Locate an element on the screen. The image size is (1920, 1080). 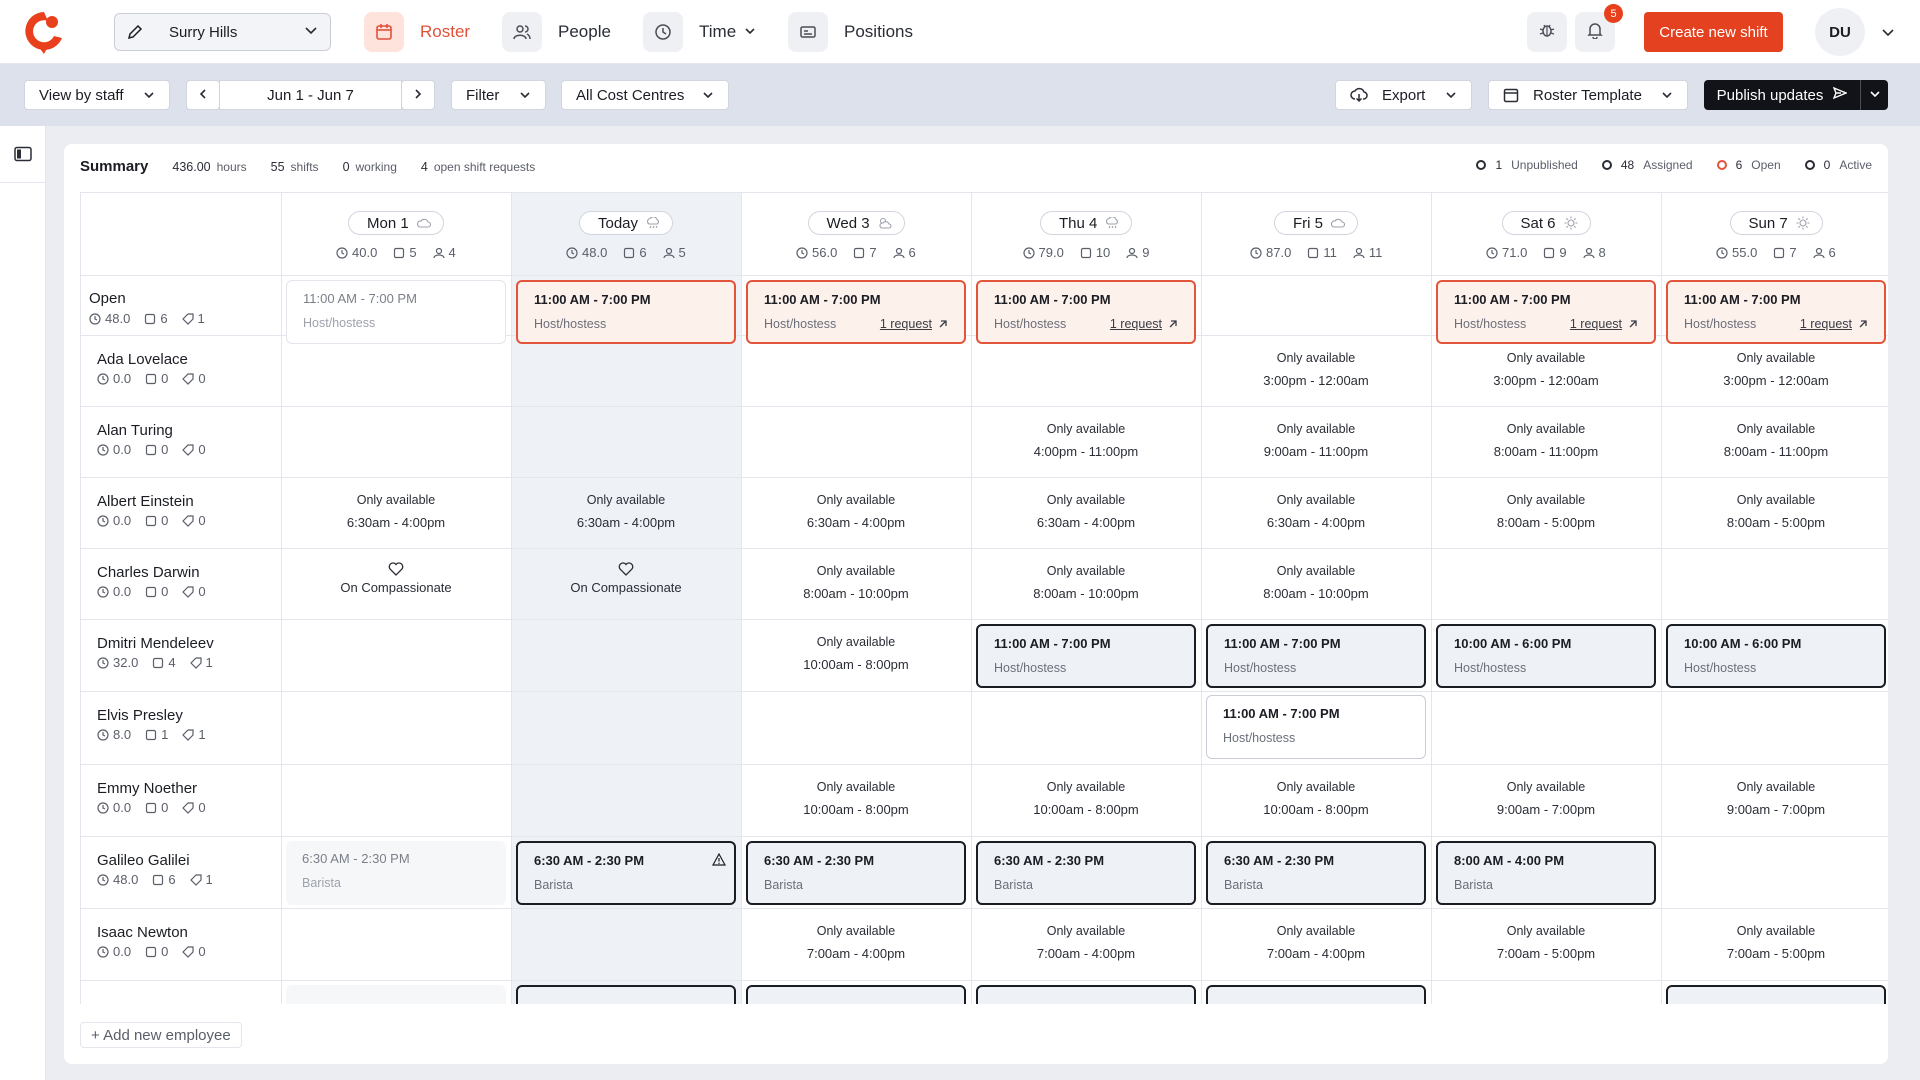
availability-hours: 6:30am - 4:00pm is located at coordinates (1316, 522).